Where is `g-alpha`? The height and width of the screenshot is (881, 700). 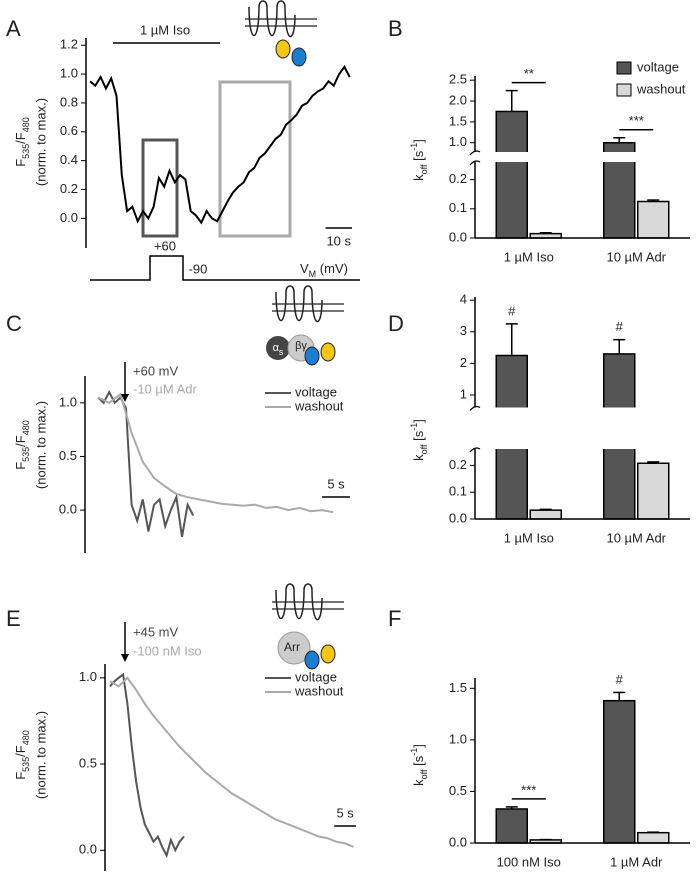 g-alpha is located at coordinates (278, 348).